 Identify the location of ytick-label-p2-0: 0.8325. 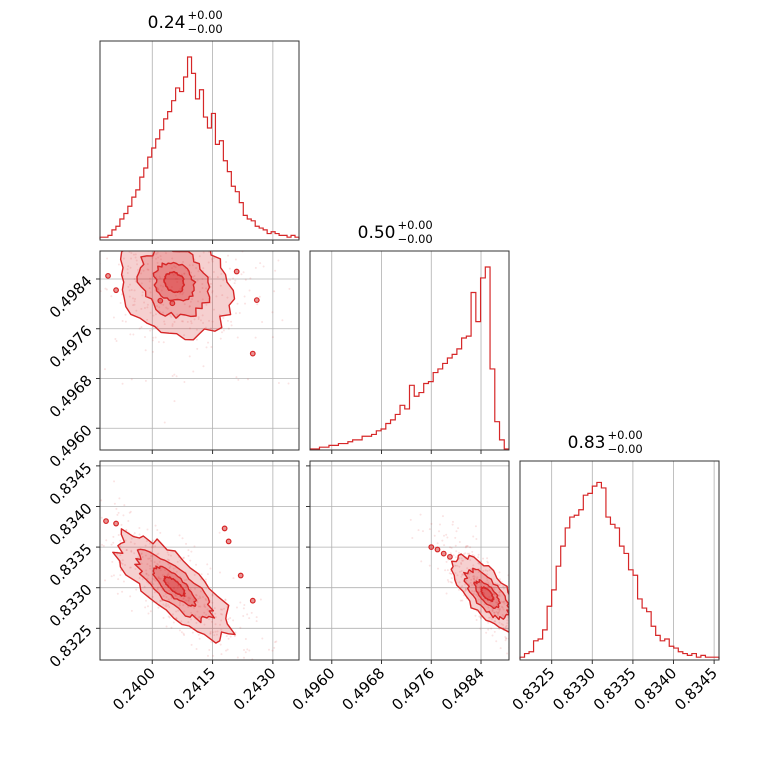
(71, 646).